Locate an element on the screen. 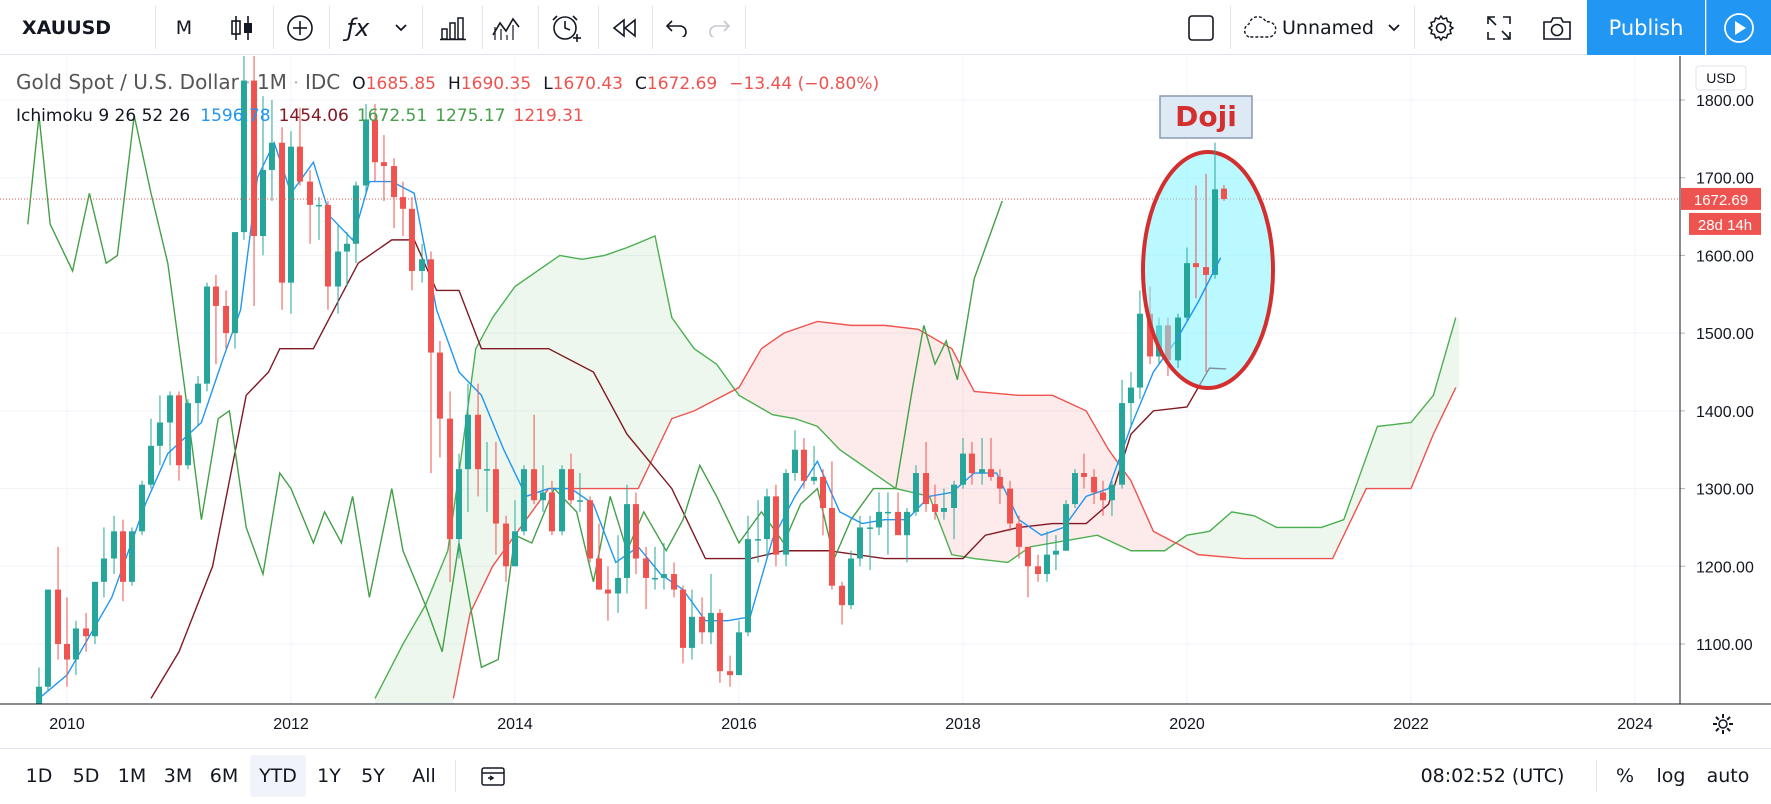 Image resolution: width=1771 pixels, height=804 pixels. cloud-icon is located at coordinates (1259, 27).